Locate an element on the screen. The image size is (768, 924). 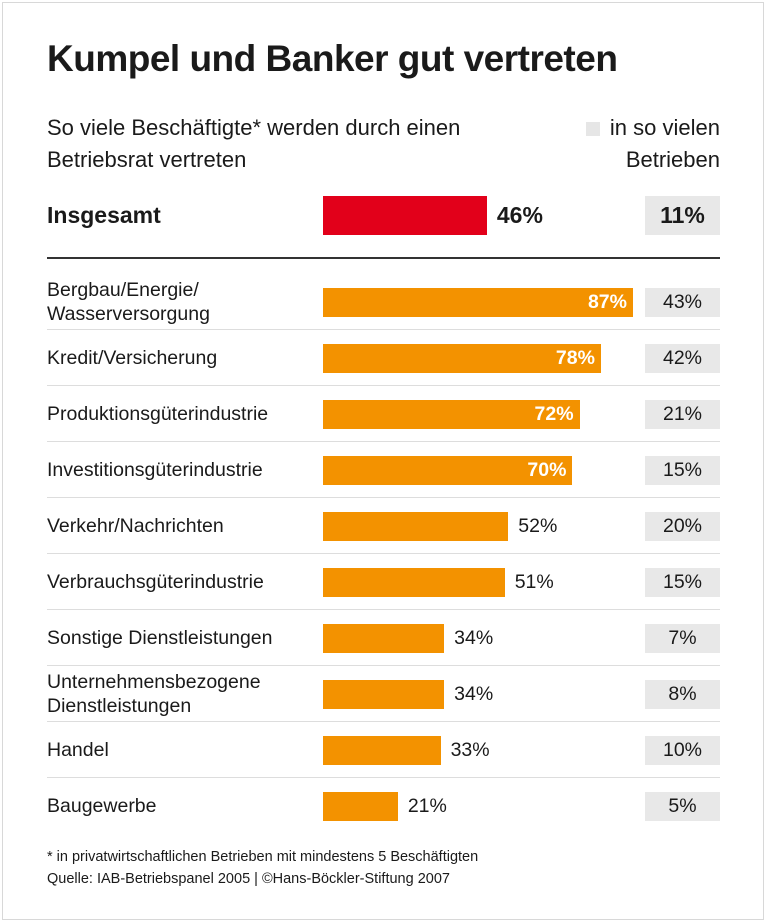
chart-title: Kumpel und Banker gut vertreten is located at coordinates (332, 58).